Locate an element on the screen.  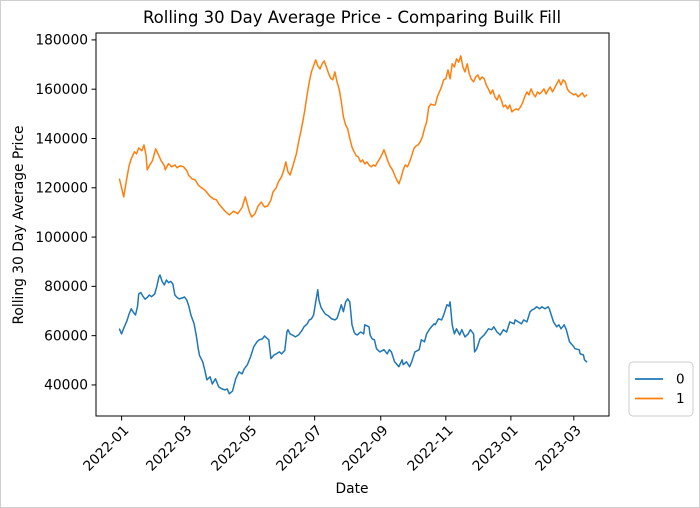
legend-box is located at coordinates (661, 389).